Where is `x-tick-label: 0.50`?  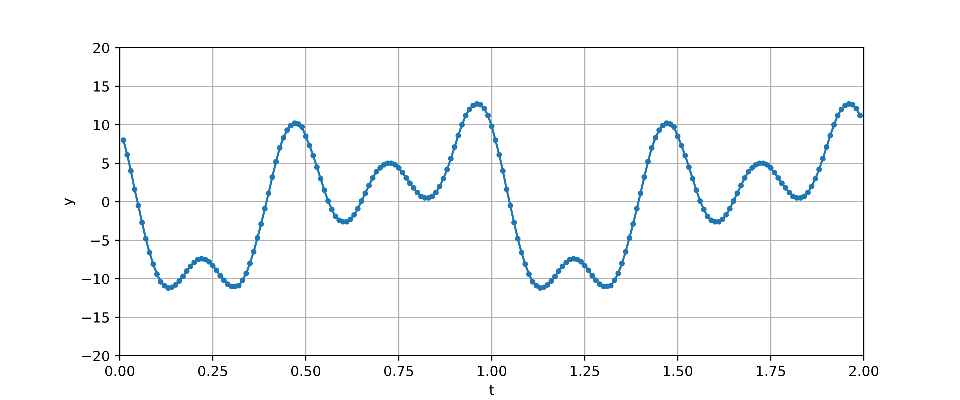 x-tick-label: 0.50 is located at coordinates (306, 371).